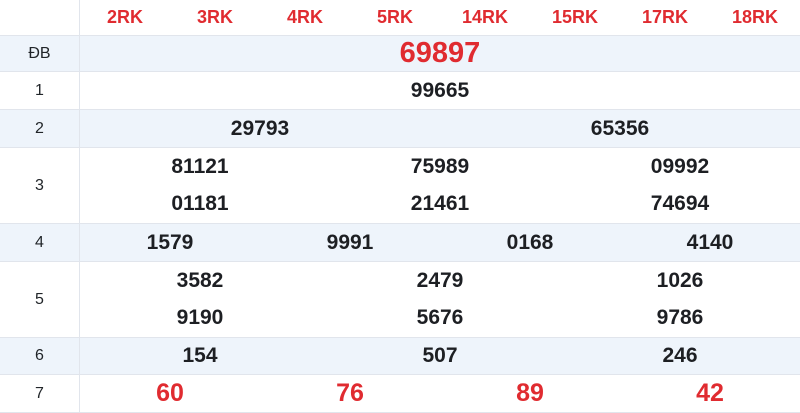  What do you see at coordinates (40, 242) in the screenshot?
I see `prize-row-label: 4` at bounding box center [40, 242].